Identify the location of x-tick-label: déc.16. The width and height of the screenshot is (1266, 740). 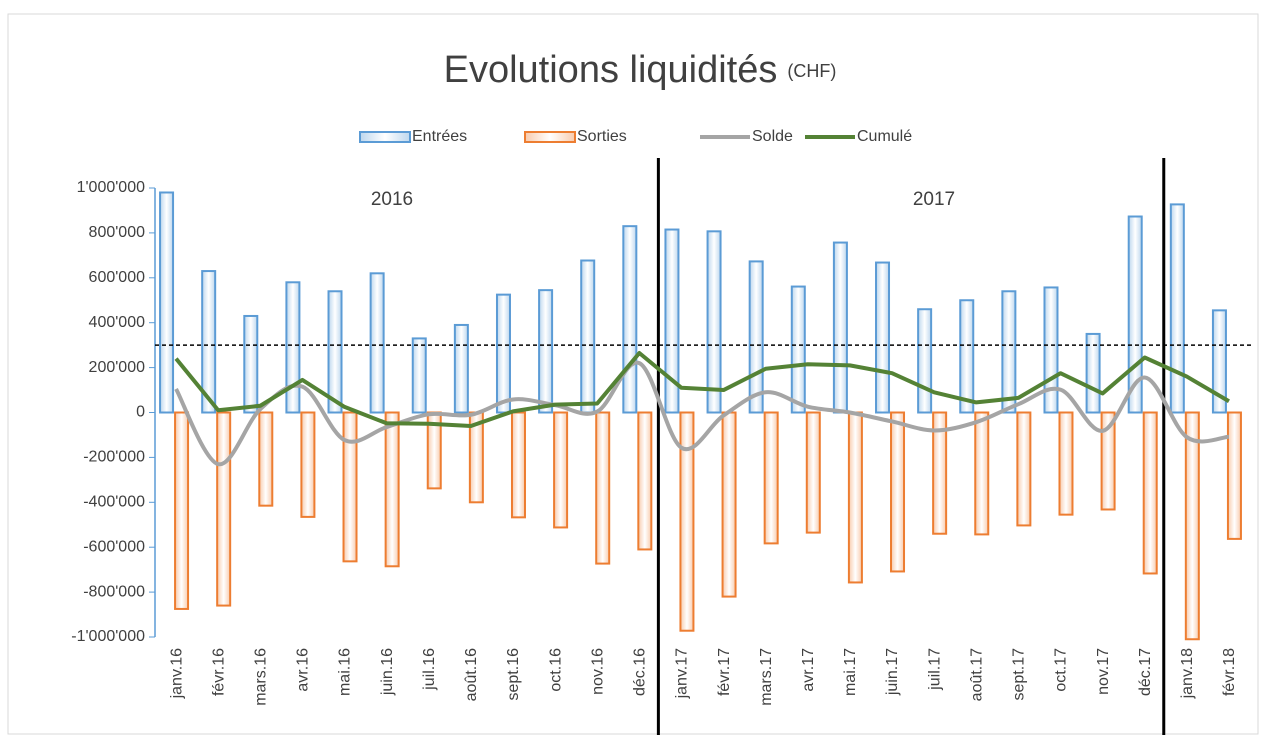
(640, 672).